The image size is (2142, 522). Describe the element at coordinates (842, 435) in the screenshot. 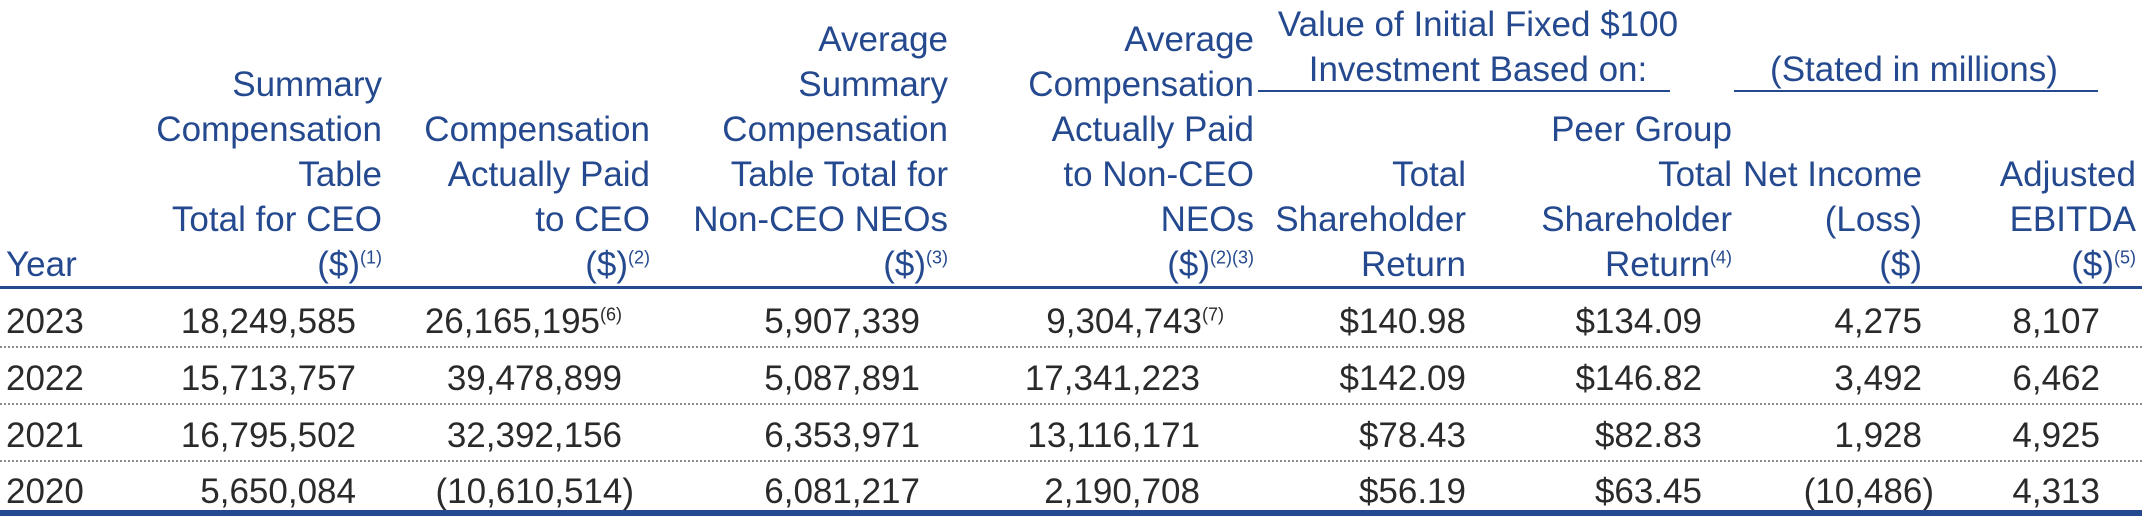

I see `cell-avg-sct: 6,353,971` at that location.